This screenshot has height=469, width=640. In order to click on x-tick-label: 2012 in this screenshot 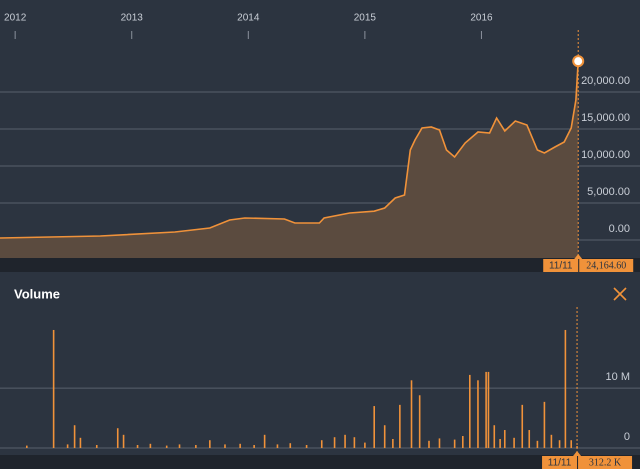, I will do `click(15, 18)`.